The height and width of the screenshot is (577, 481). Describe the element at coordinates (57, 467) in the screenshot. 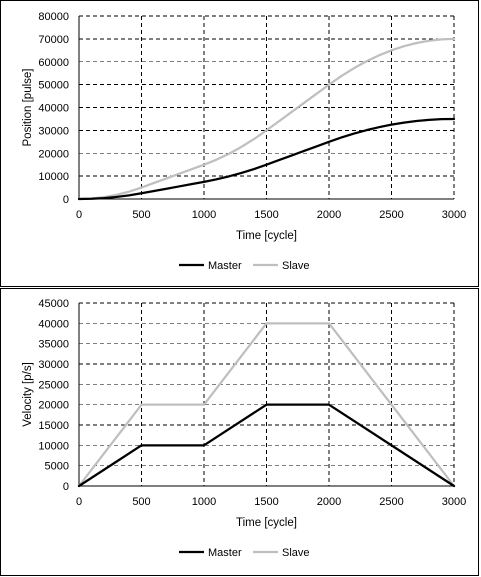

I see `y-tick-label: 5000` at that location.